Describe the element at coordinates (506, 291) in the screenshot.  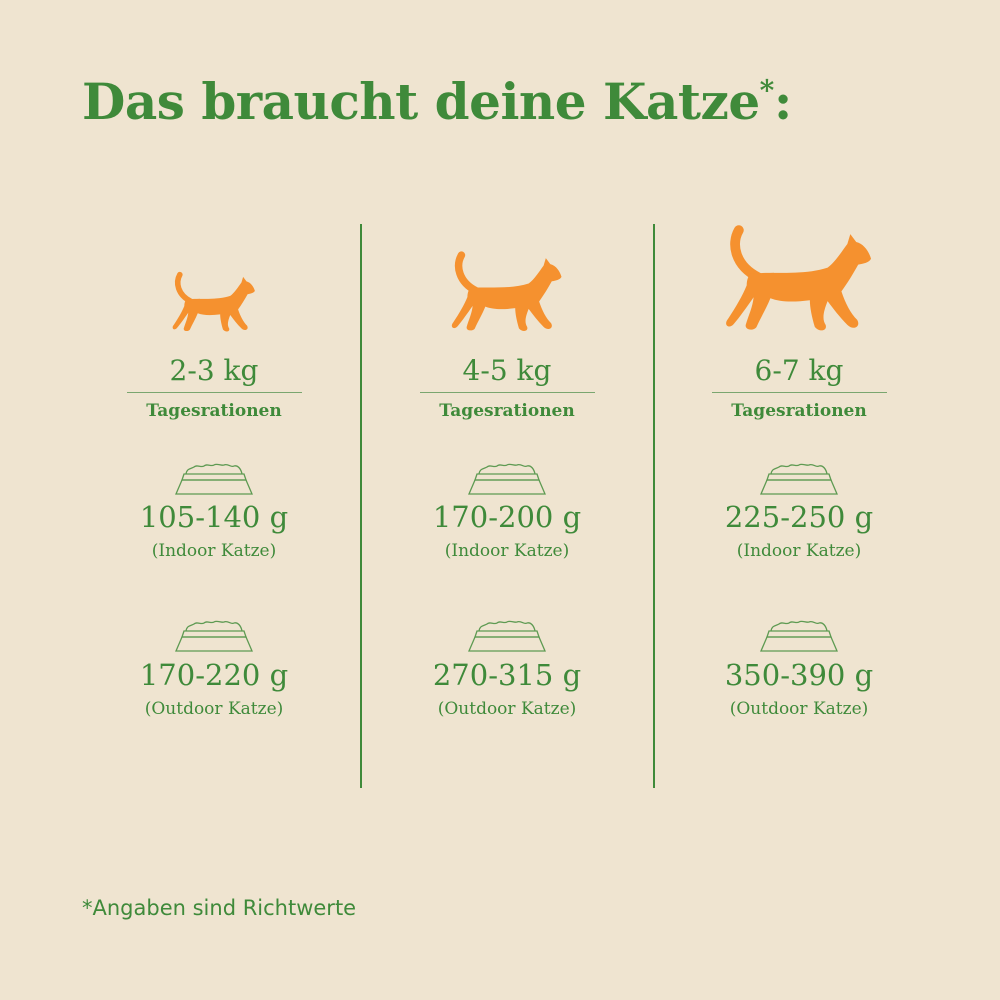
I see `cat-medium-icon` at that location.